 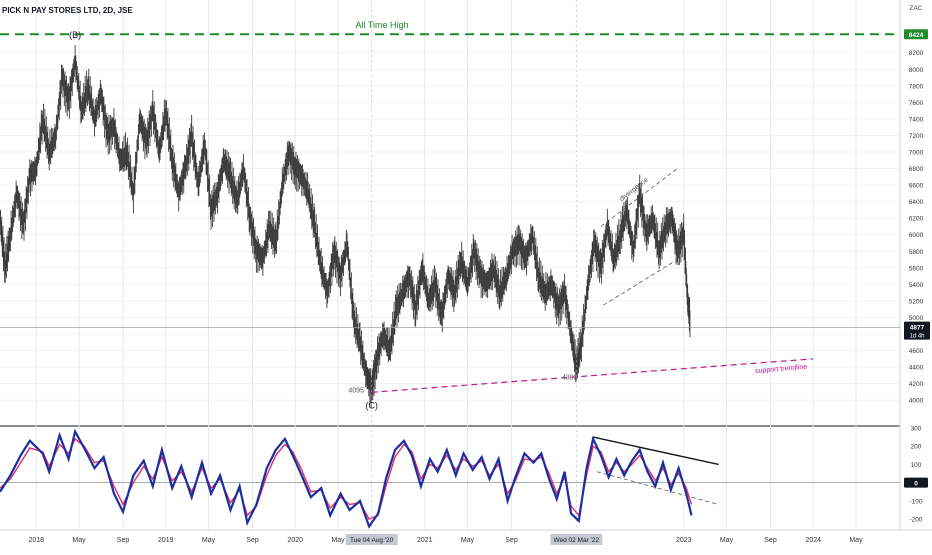 What do you see at coordinates (916, 202) in the screenshot?
I see `y-tick-label: 6400` at bounding box center [916, 202].